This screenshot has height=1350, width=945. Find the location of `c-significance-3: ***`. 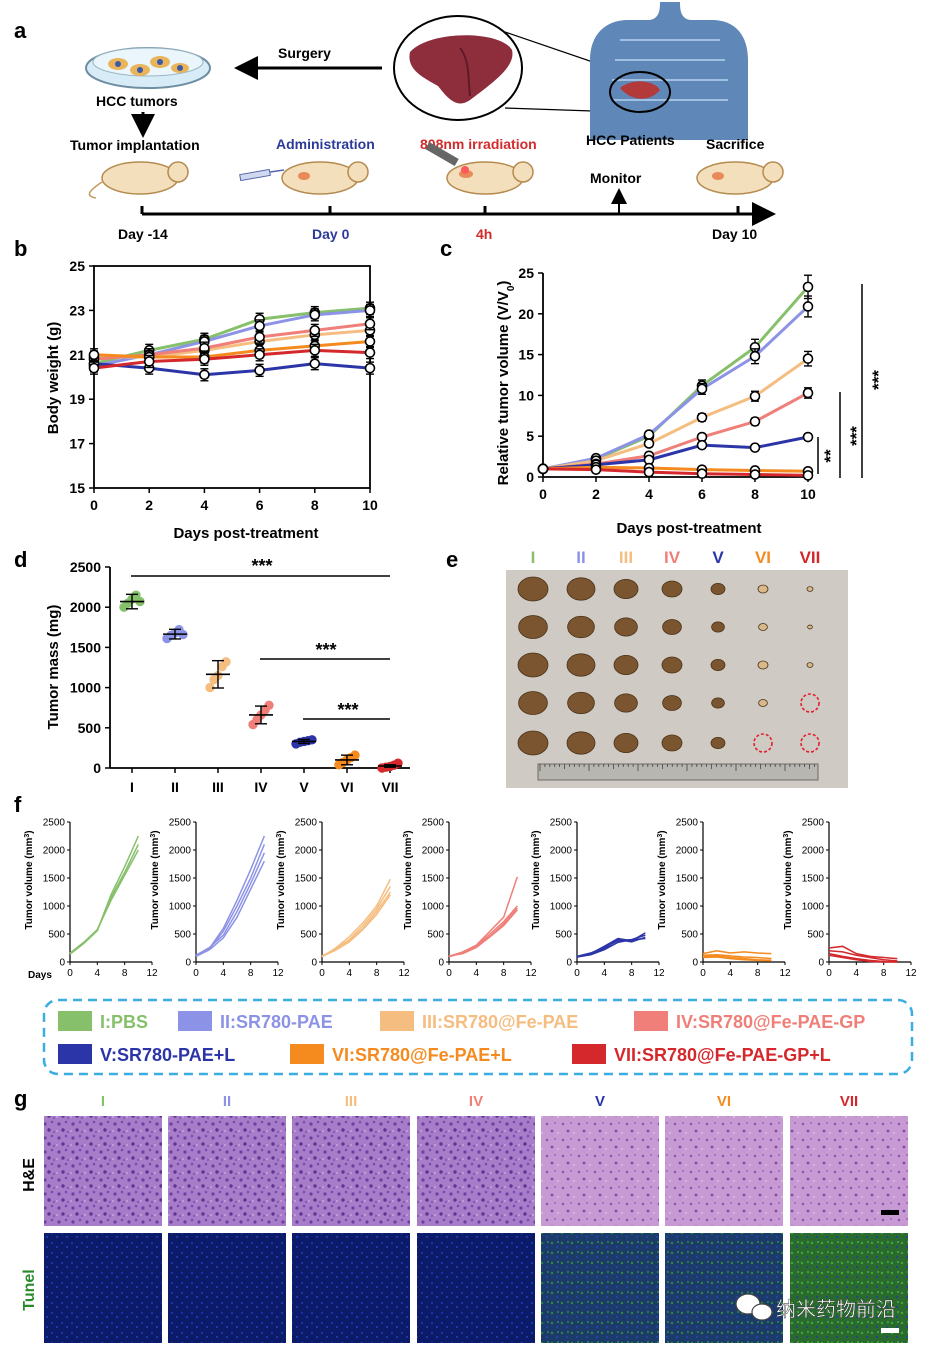

c-significance-3: *** is located at coordinates (878, 380).